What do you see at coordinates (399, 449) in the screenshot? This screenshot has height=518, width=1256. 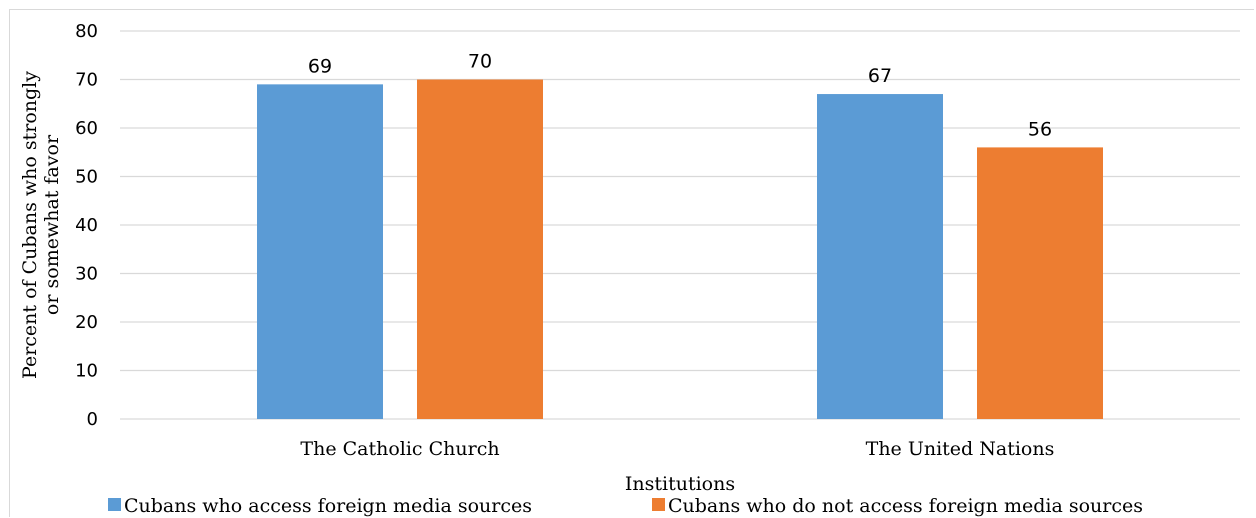 I see `x-category-label: The Catholic Church` at bounding box center [399, 449].